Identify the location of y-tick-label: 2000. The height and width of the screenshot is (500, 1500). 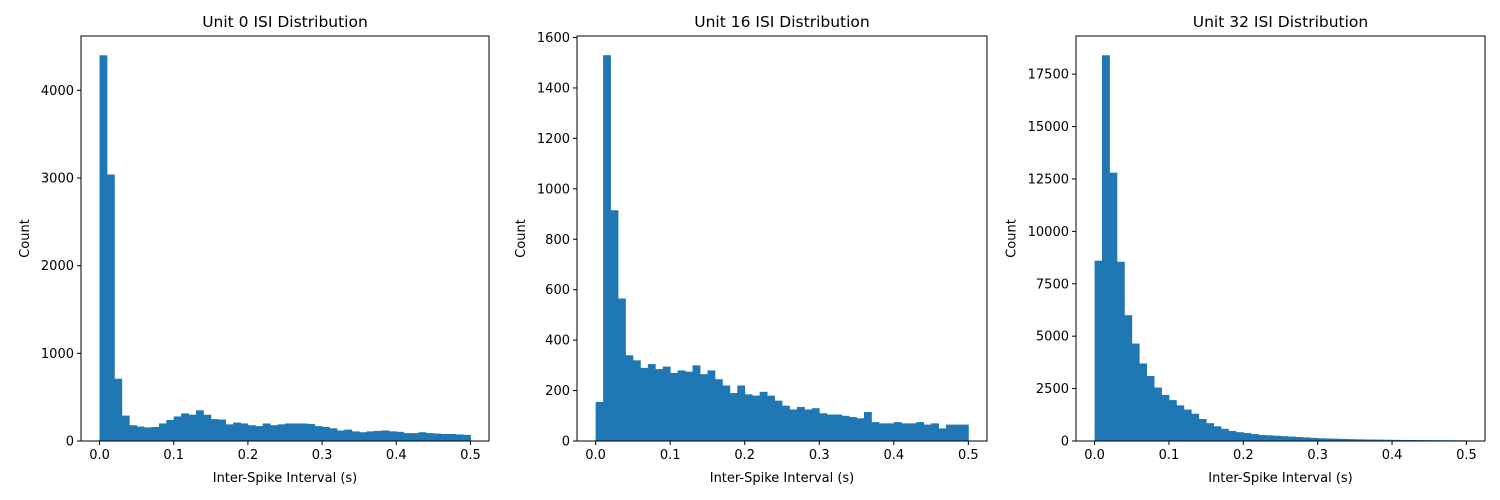
(57, 266).